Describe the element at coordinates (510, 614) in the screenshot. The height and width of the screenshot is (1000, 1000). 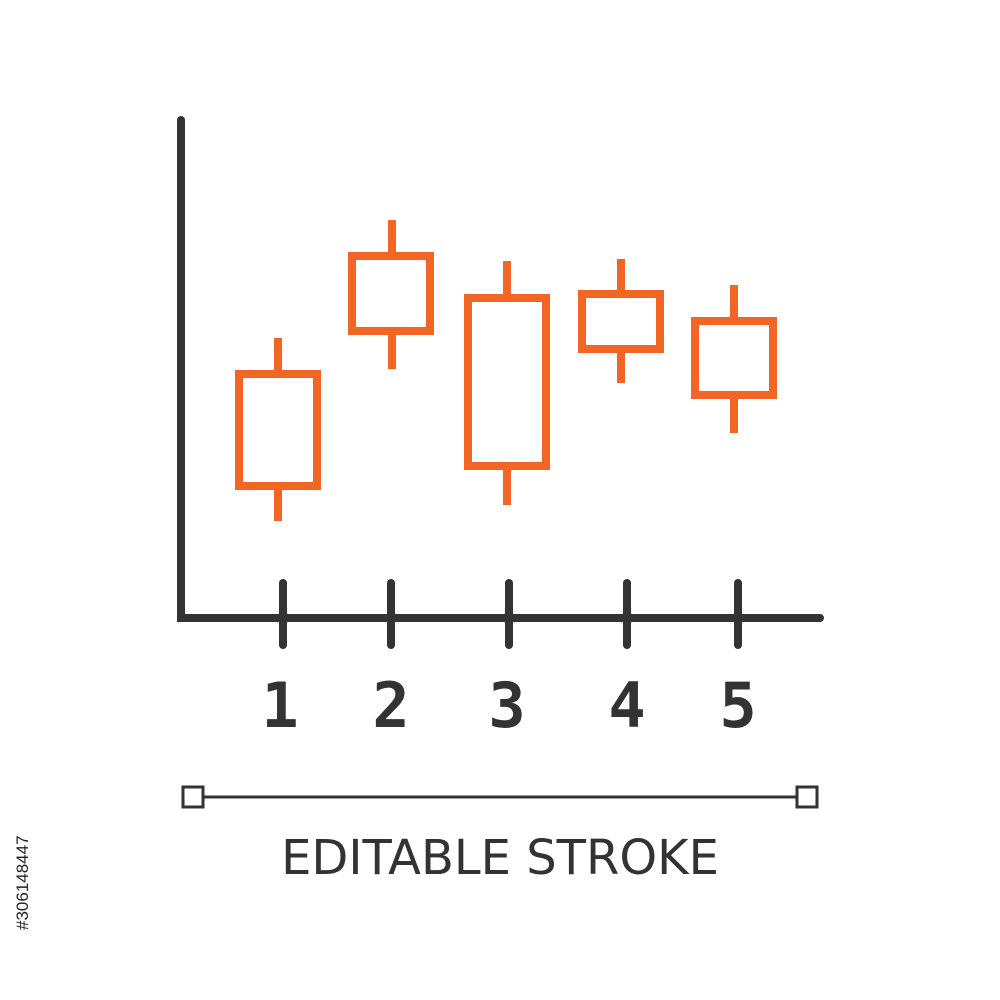
I see `x-ticks` at that location.